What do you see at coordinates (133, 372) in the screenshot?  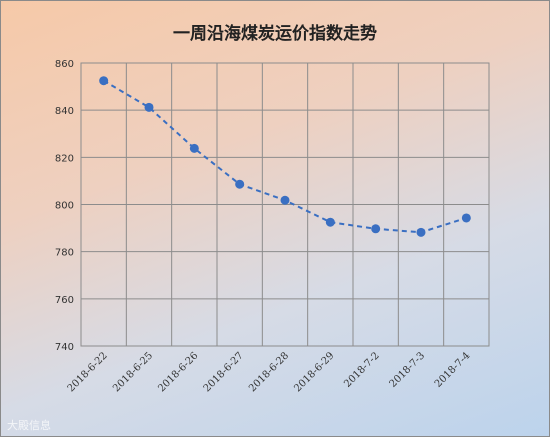 I see `x-tick-label: 2018-6-25` at bounding box center [133, 372].